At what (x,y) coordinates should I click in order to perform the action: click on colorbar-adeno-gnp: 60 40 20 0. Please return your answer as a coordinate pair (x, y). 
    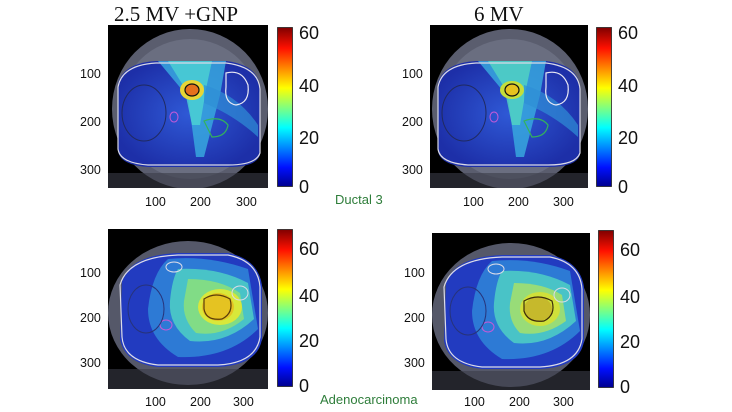
    Looking at the image, I should click on (298, 312).